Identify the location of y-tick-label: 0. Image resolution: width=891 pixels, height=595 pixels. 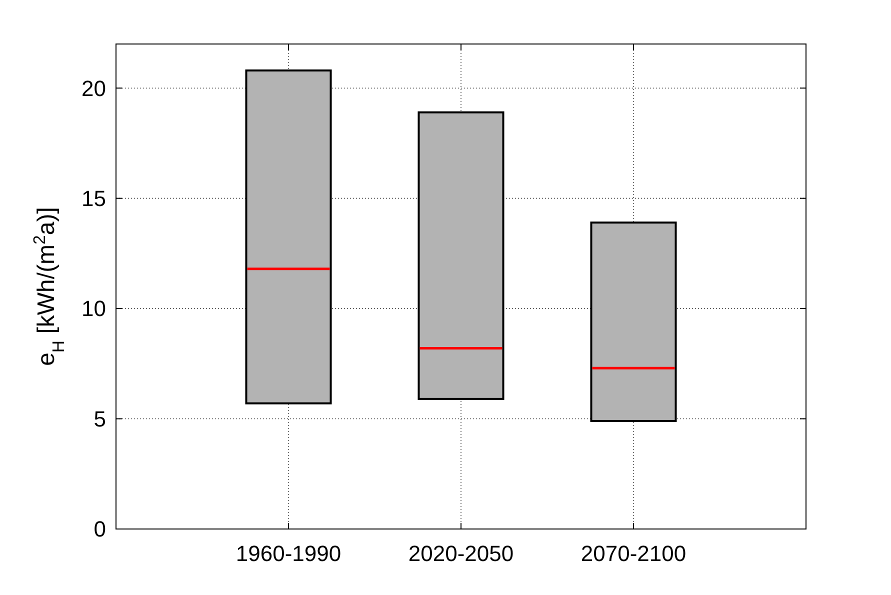
(100, 529).